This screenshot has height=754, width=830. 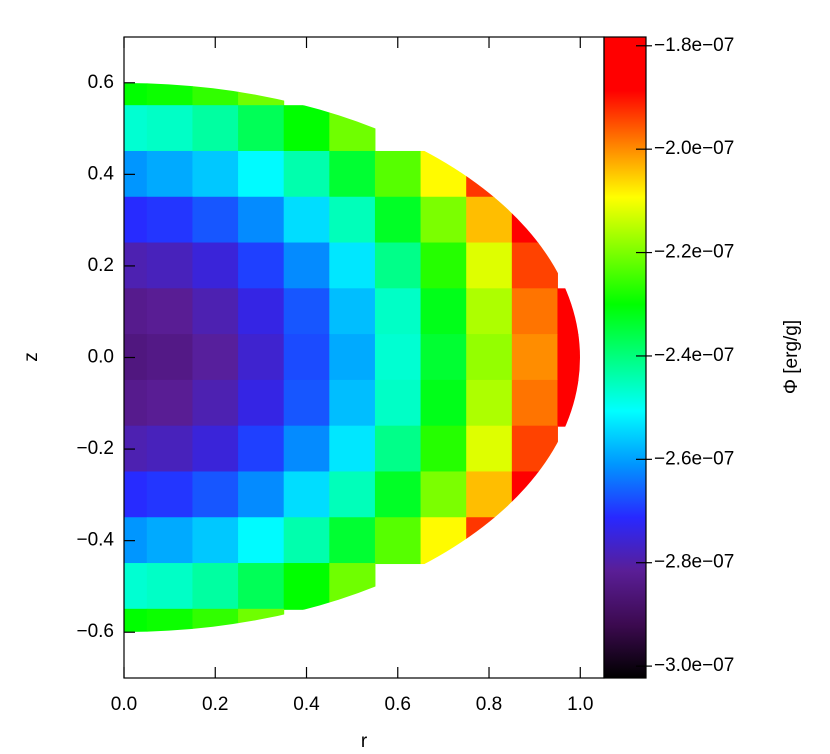 I want to click on colorbar-tick-label: −3.0e−07, so click(x=694, y=665).